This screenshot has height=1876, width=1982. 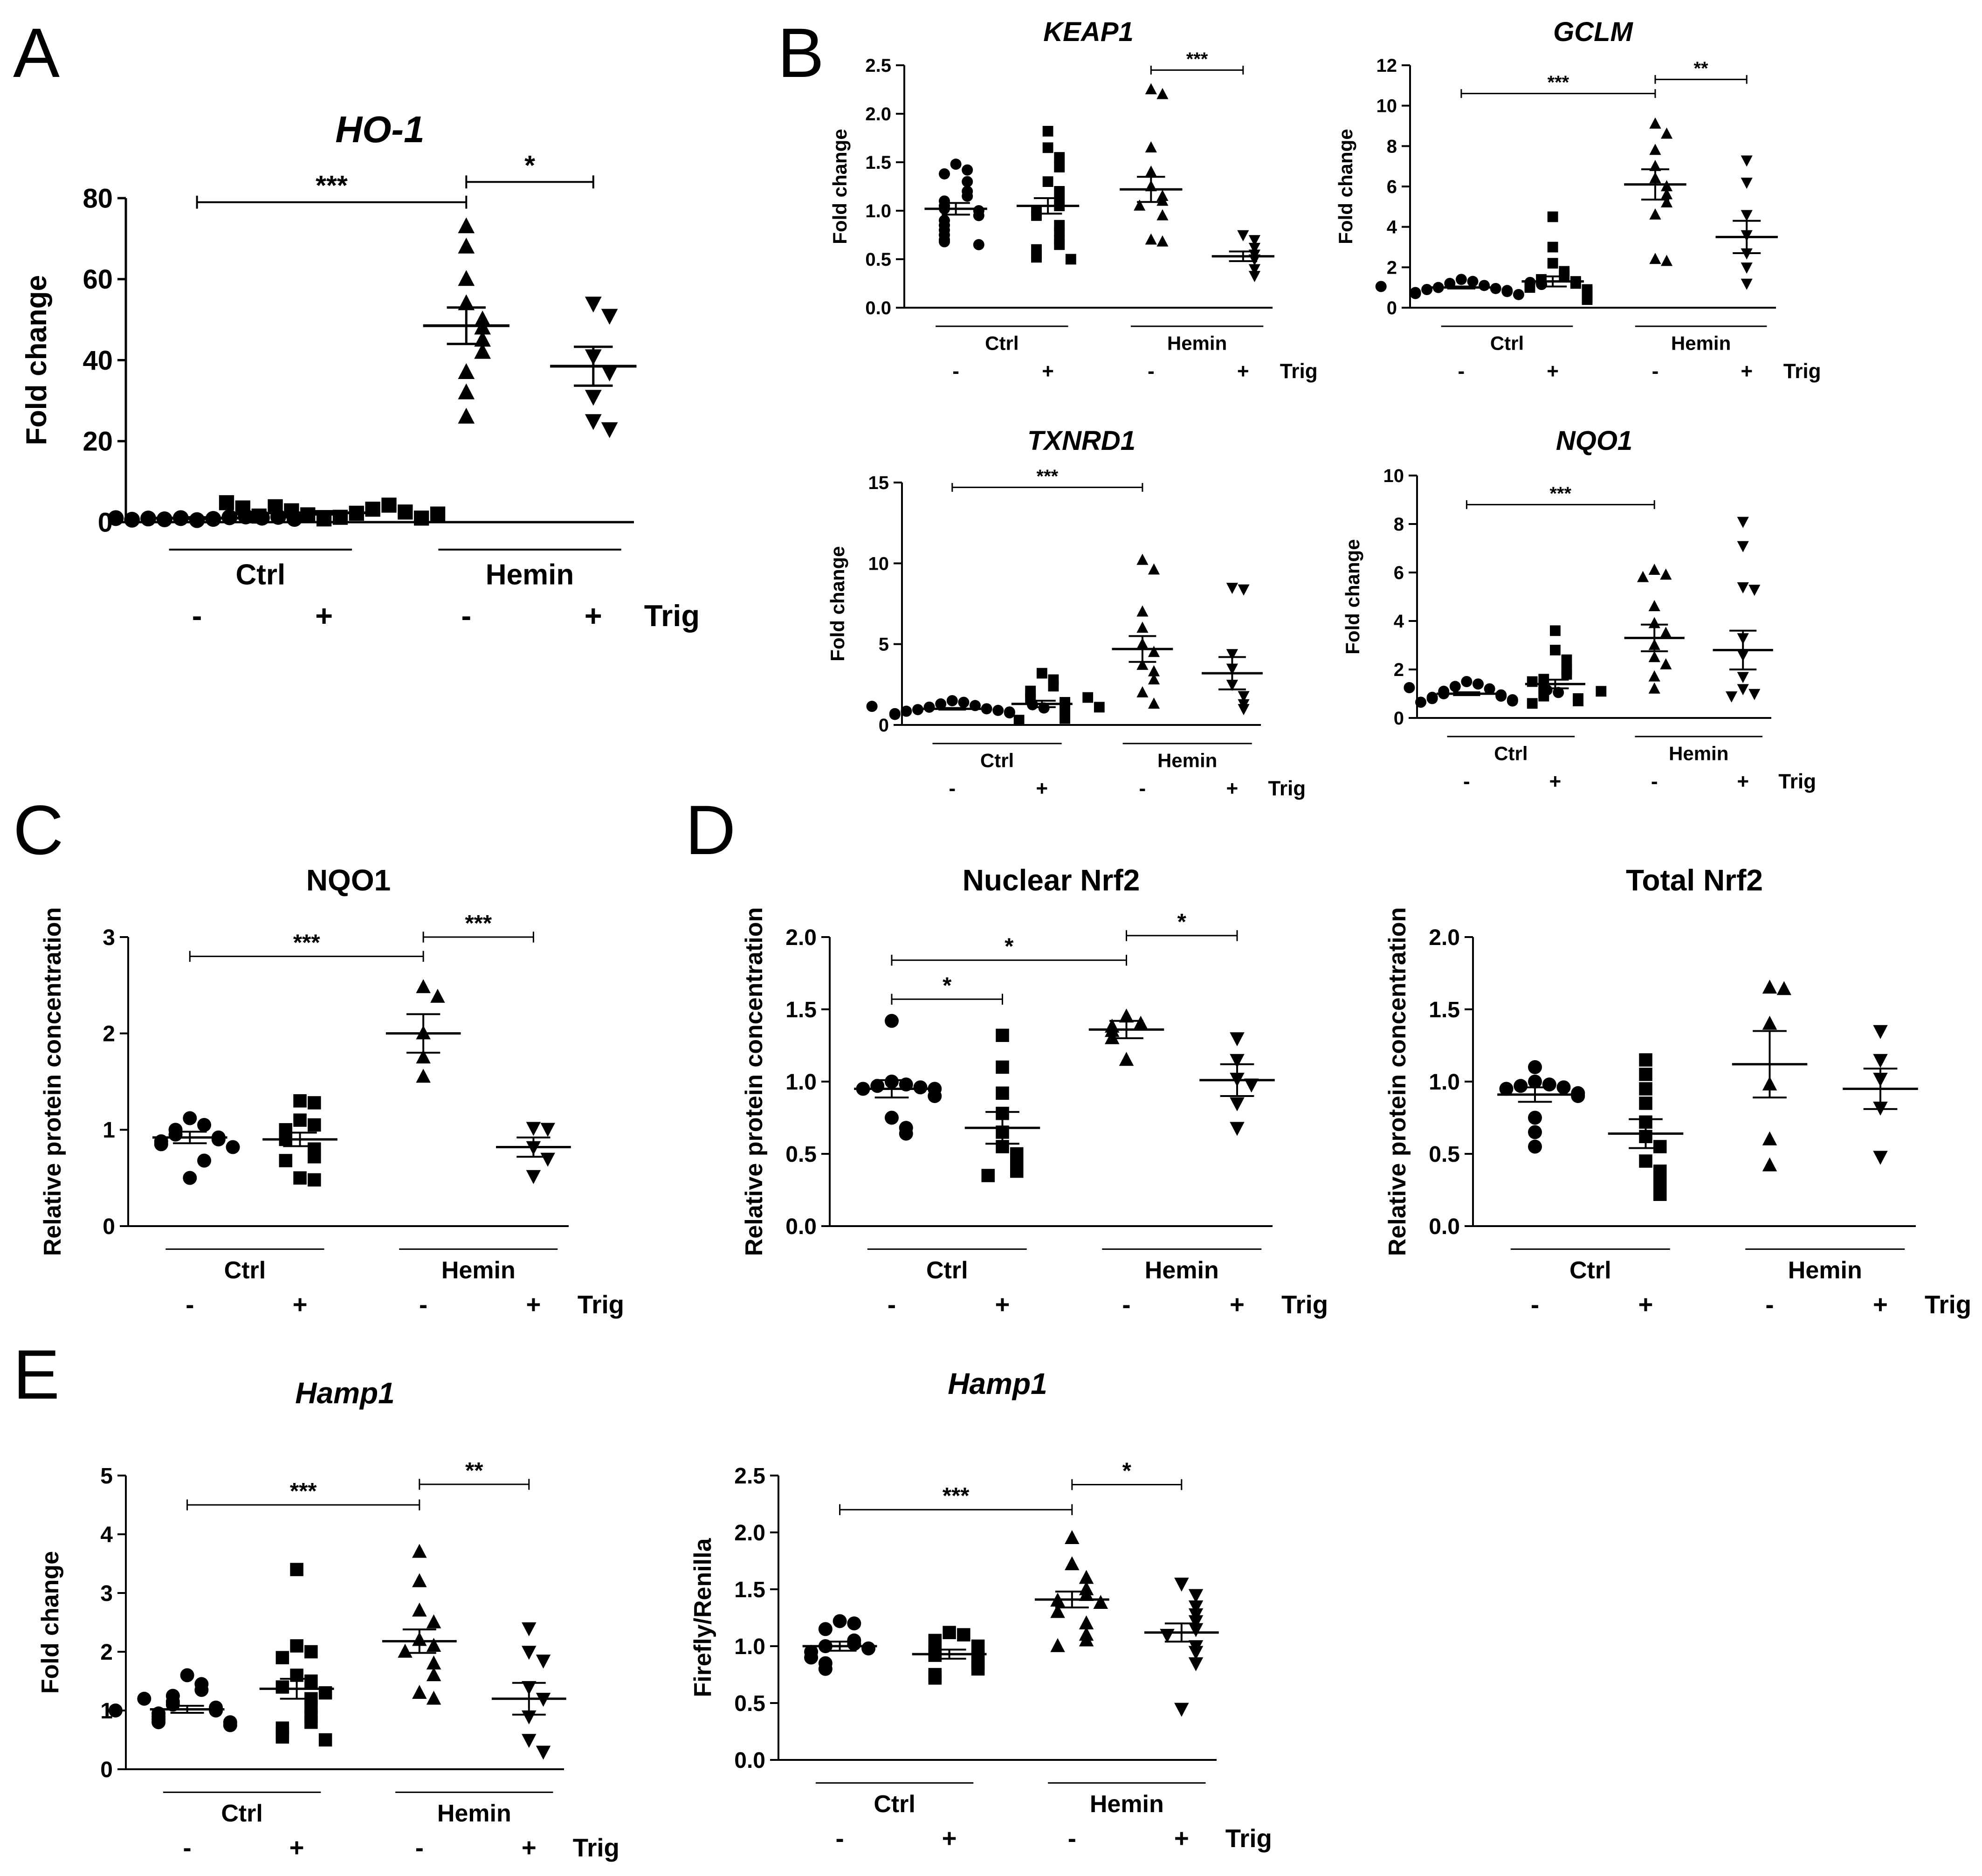 I want to click on y-tick-label: 1, so click(x=109, y=1130).